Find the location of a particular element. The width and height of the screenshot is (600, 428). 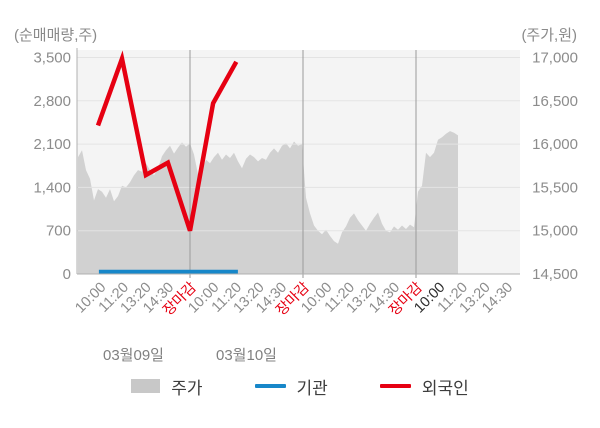

legend-item-institution: 기관 is located at coordinates (291, 386).